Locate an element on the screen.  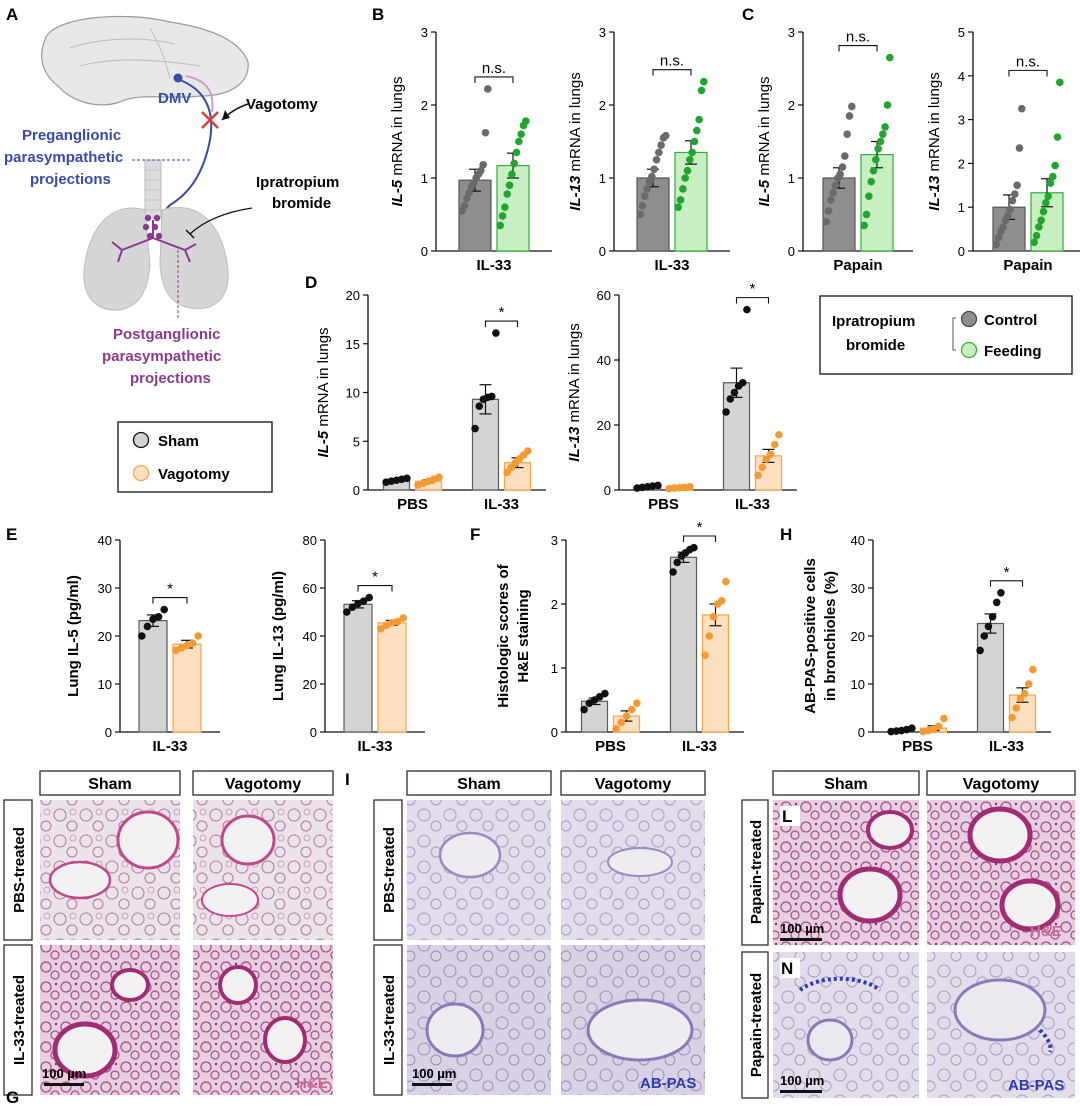
ipratropium-label-line2: bromide is located at coordinates (301, 203).